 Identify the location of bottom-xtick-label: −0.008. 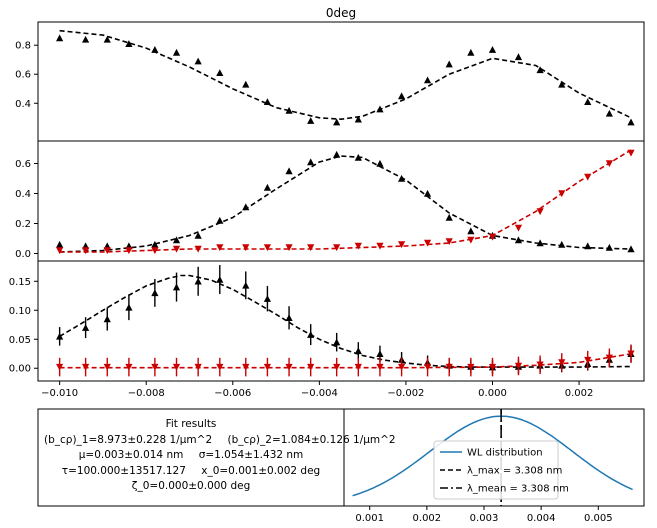
(146, 393).